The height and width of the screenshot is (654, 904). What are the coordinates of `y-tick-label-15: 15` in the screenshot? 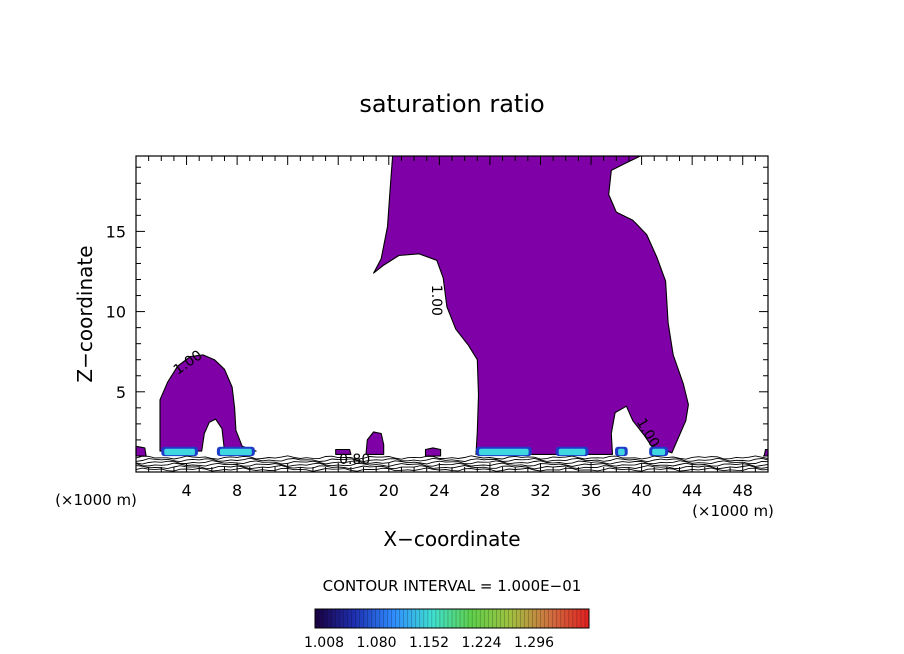 It's located at (116, 231).